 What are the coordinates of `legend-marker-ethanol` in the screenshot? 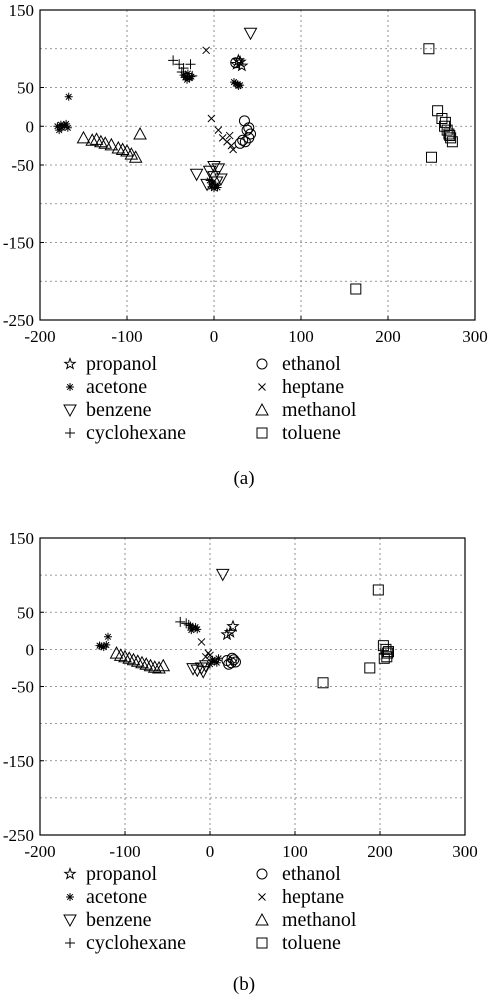 It's located at (262, 874).